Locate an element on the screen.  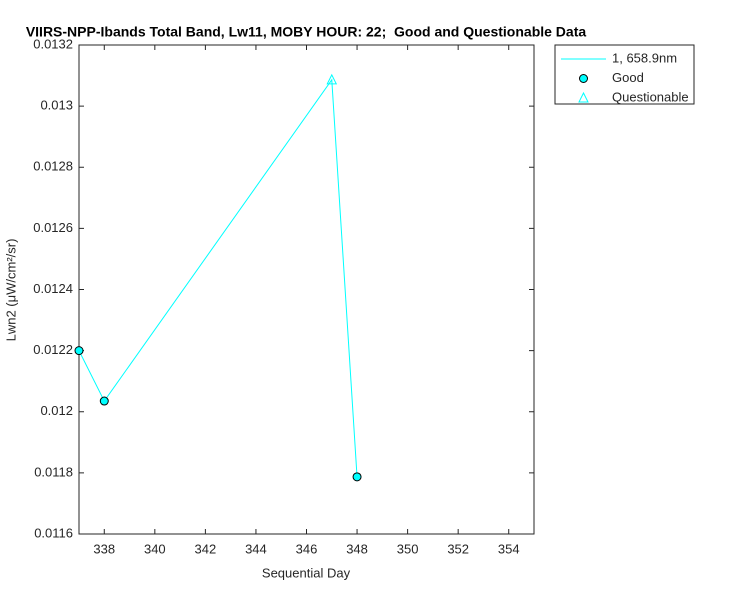
x-tick-label: 348 is located at coordinates (357, 548).